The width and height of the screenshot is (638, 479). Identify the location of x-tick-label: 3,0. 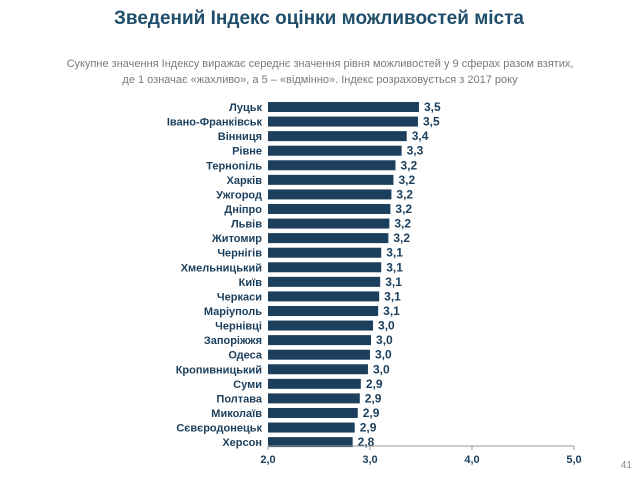
(369, 460).